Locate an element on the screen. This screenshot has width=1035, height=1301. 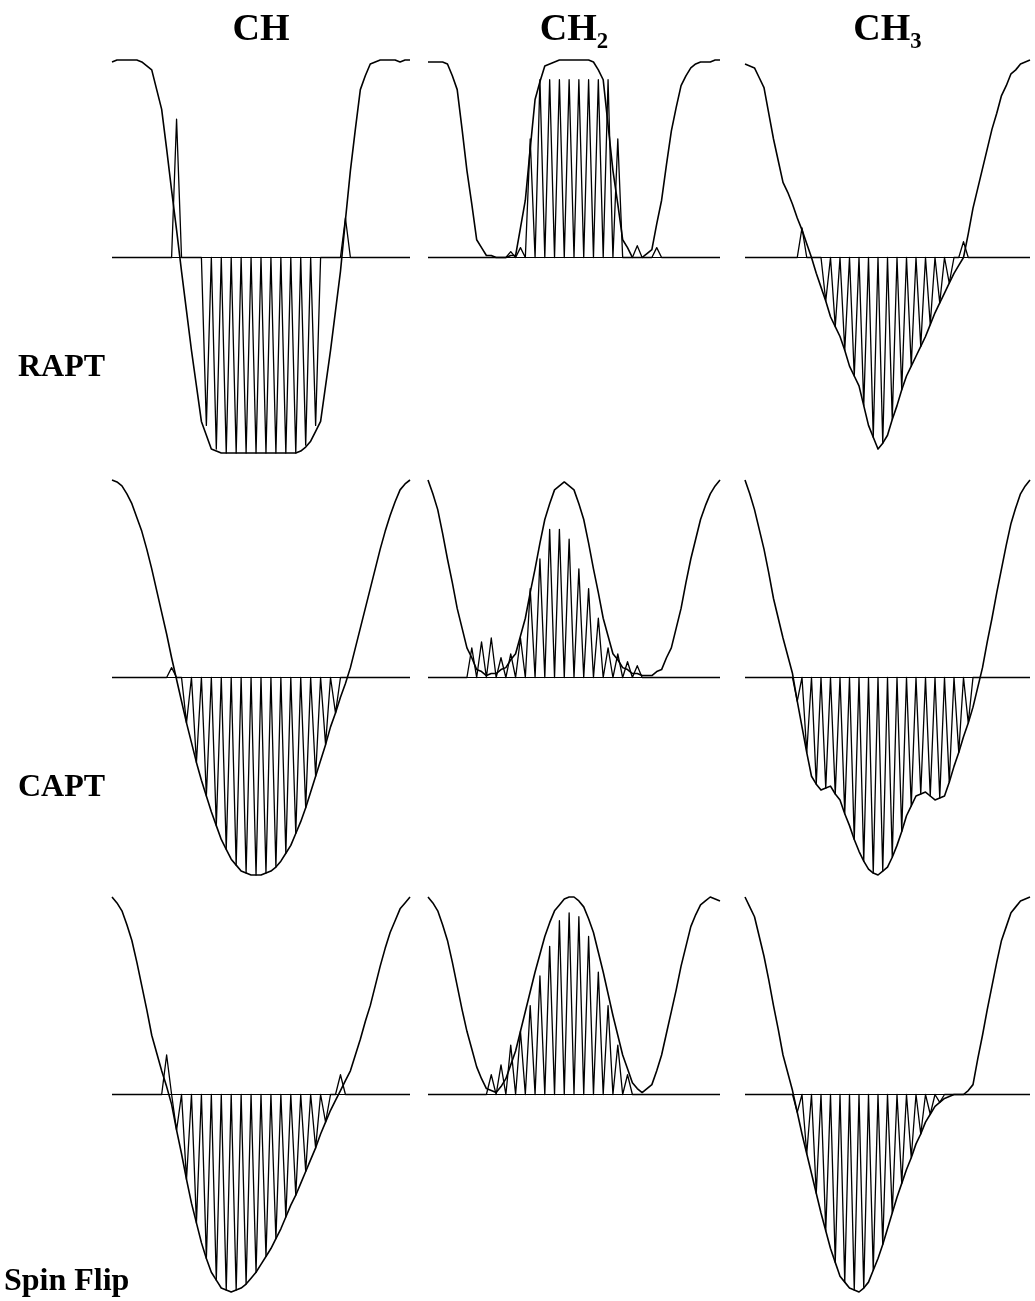
y-axis-title: CAPT is located at coordinates (62, 784).